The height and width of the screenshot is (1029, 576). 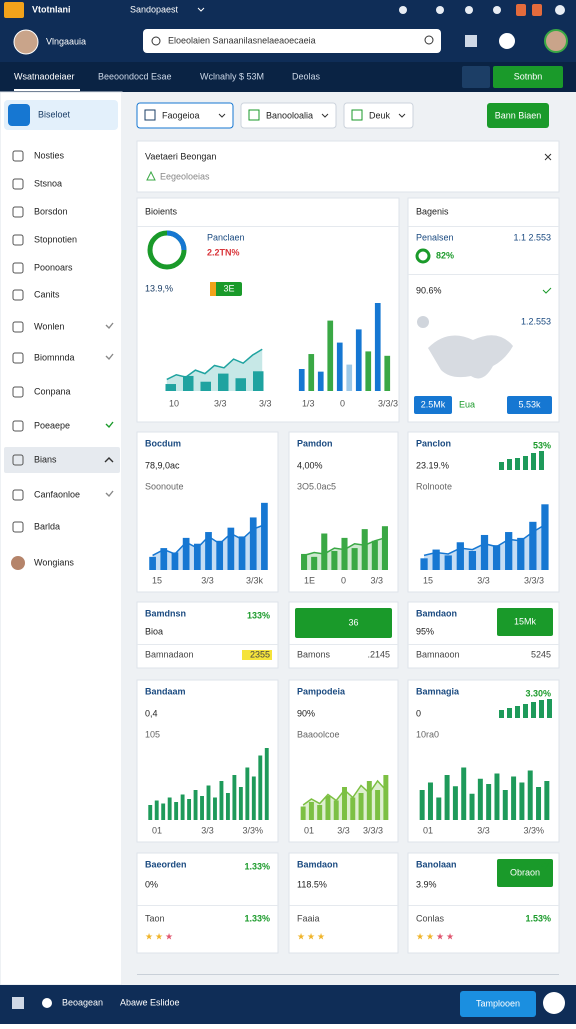 I want to click on sidebar-item: Nosties, so click(x=49, y=155).